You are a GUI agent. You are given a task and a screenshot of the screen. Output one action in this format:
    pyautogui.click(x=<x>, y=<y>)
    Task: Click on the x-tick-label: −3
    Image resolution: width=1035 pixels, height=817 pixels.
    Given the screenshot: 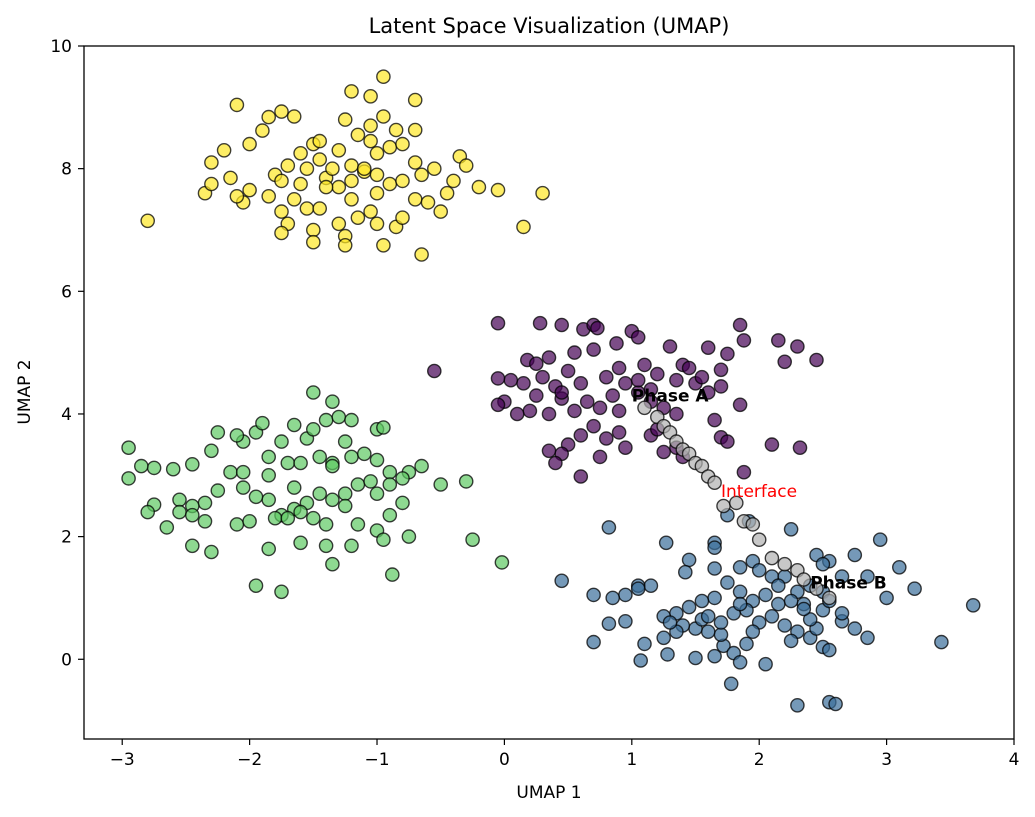 What is the action you would take?
    pyautogui.click(x=122, y=760)
    